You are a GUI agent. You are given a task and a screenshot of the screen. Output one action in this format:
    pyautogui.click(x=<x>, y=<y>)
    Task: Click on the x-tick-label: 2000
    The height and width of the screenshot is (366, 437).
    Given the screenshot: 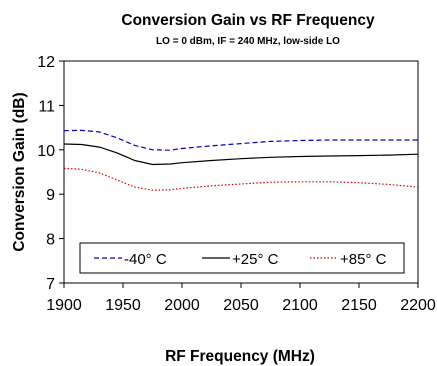 What is the action you would take?
    pyautogui.click(x=182, y=305)
    